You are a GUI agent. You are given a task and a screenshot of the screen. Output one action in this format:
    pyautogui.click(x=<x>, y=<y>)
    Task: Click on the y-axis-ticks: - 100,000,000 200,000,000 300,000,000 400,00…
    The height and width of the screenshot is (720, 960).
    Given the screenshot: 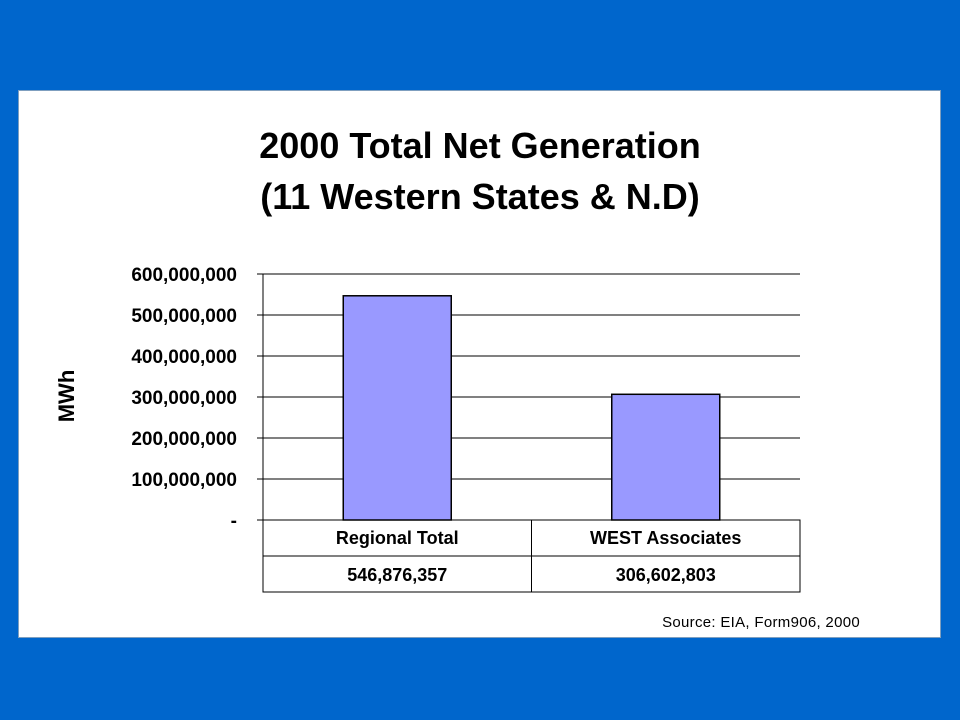 What is the action you would take?
    pyautogui.click(x=184, y=398)
    